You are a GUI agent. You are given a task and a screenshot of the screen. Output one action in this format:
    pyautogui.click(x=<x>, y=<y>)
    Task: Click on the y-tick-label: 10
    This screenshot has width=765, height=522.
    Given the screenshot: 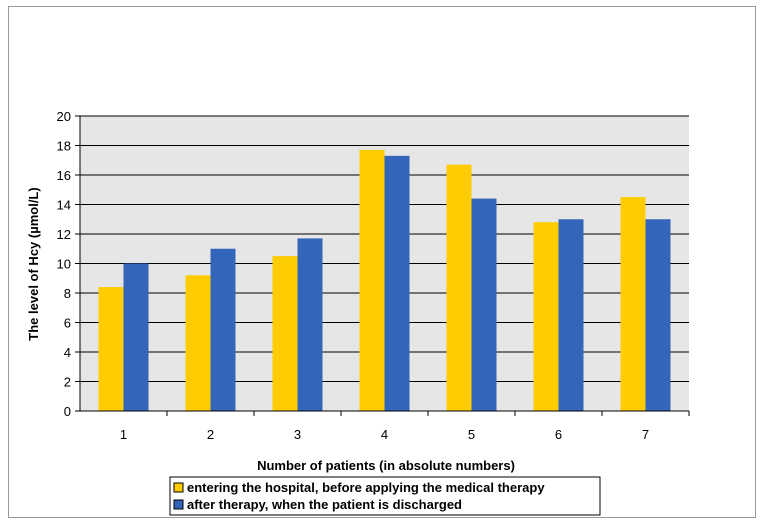 What is the action you would take?
    pyautogui.click(x=64, y=264)
    